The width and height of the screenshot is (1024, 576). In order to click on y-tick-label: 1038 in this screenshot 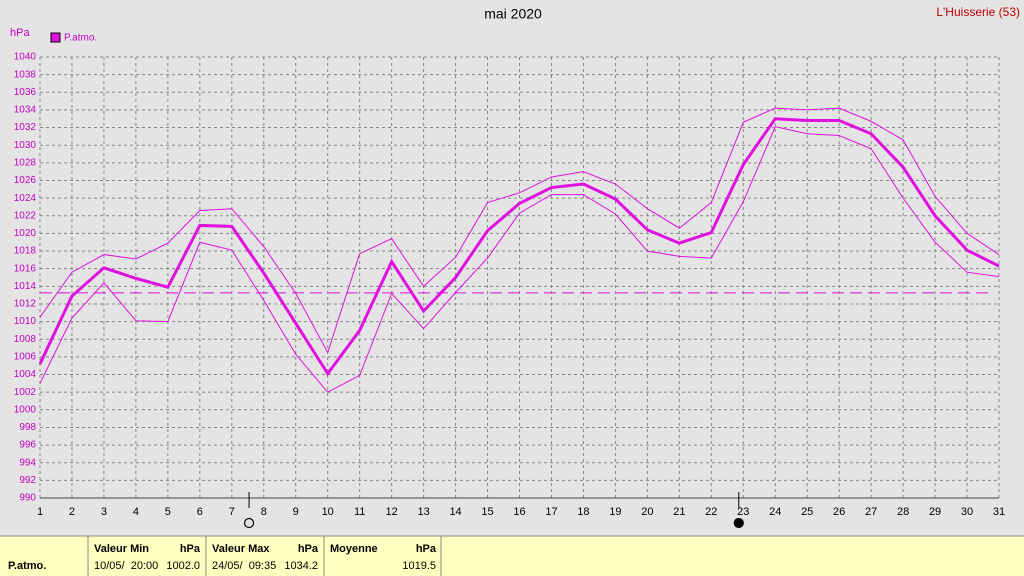, I will do `click(25, 74)`.